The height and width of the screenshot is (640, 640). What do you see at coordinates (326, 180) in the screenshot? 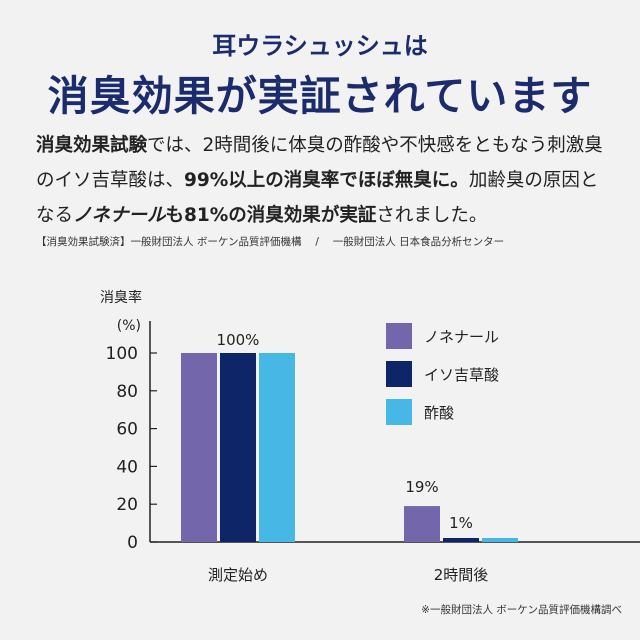
I see `text-segment: 99%以上の消臭率でほぼ無臭に。` at bounding box center [326, 180].